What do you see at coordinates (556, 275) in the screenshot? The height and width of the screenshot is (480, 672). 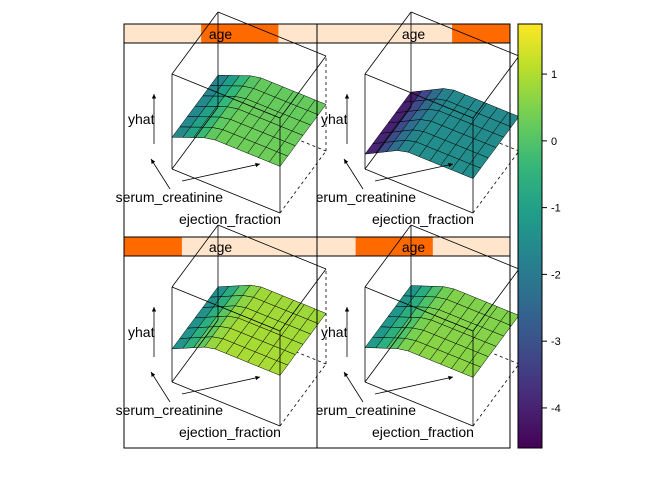 I see `colorbar-tick-label: -2` at bounding box center [556, 275].